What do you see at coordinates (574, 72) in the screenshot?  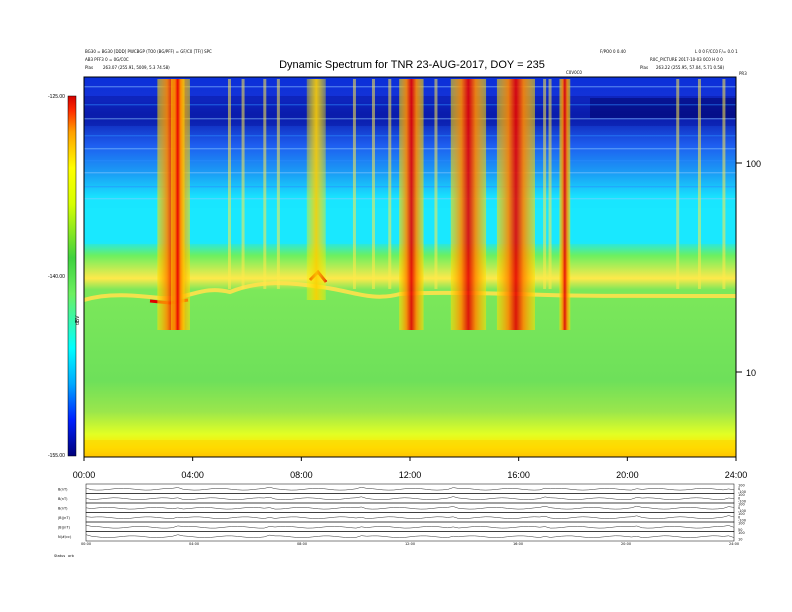 I see `event-marker-label: C0V0C0` at bounding box center [574, 72].